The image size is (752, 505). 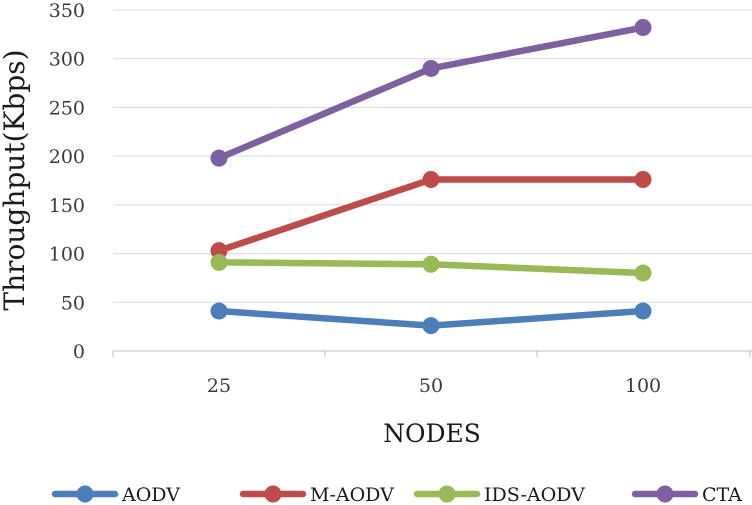 I want to click on y-tick-label: 100, so click(x=67, y=255).